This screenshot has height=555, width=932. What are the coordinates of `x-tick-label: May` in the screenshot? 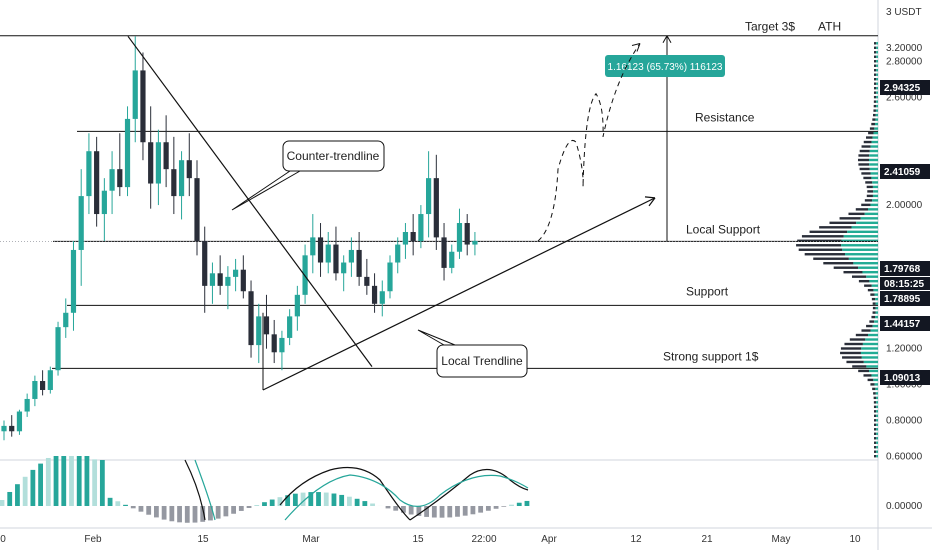 It's located at (781, 539).